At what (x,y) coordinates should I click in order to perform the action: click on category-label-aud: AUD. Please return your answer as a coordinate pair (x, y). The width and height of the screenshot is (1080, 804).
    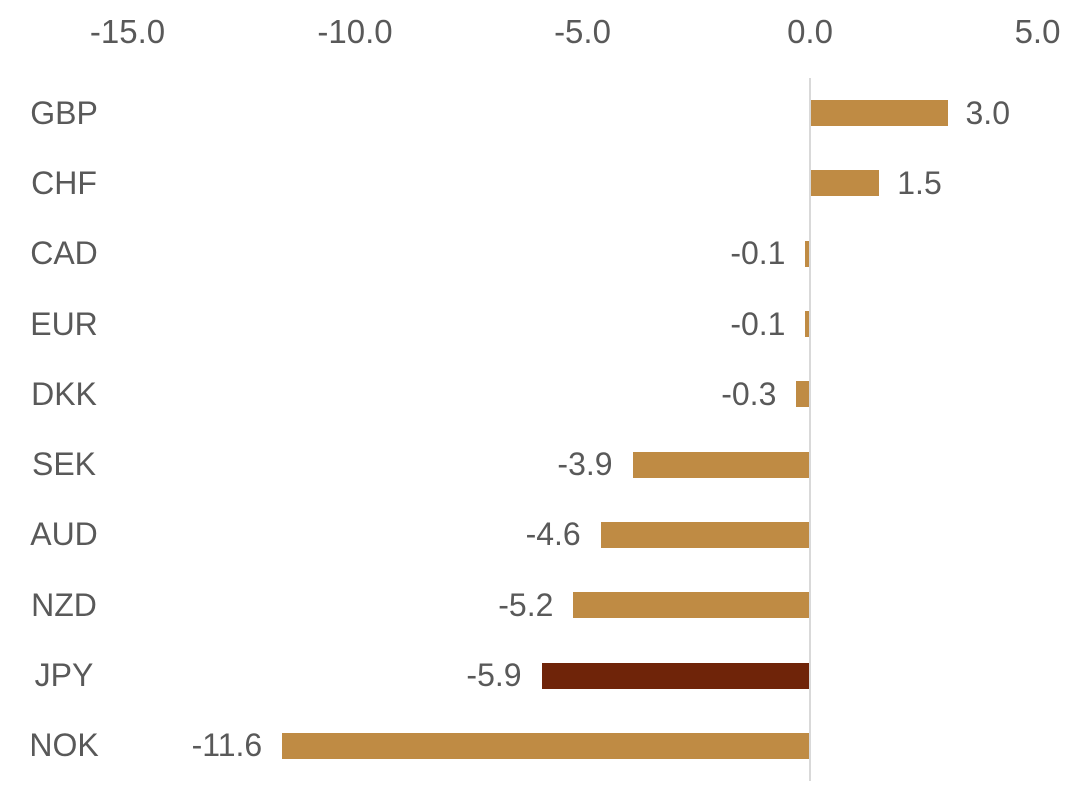
    Looking at the image, I should click on (64, 534).